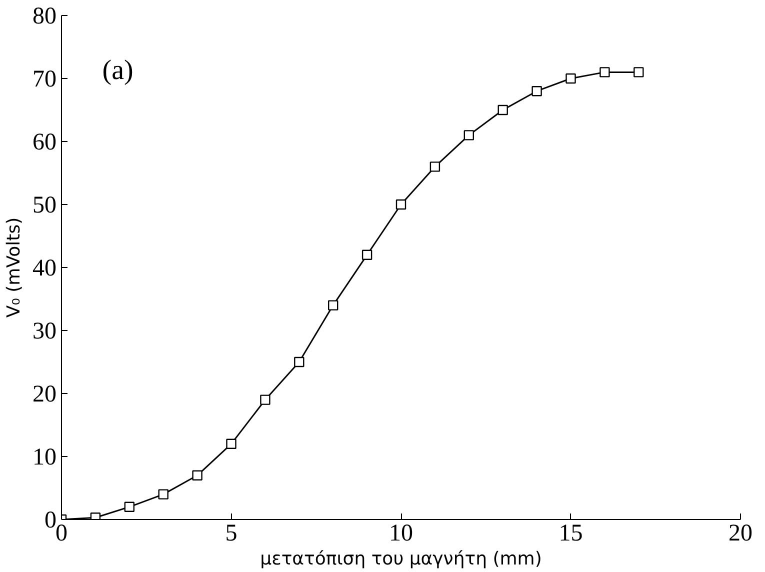  I want to click on y-tick-label: 20, so click(44, 395).